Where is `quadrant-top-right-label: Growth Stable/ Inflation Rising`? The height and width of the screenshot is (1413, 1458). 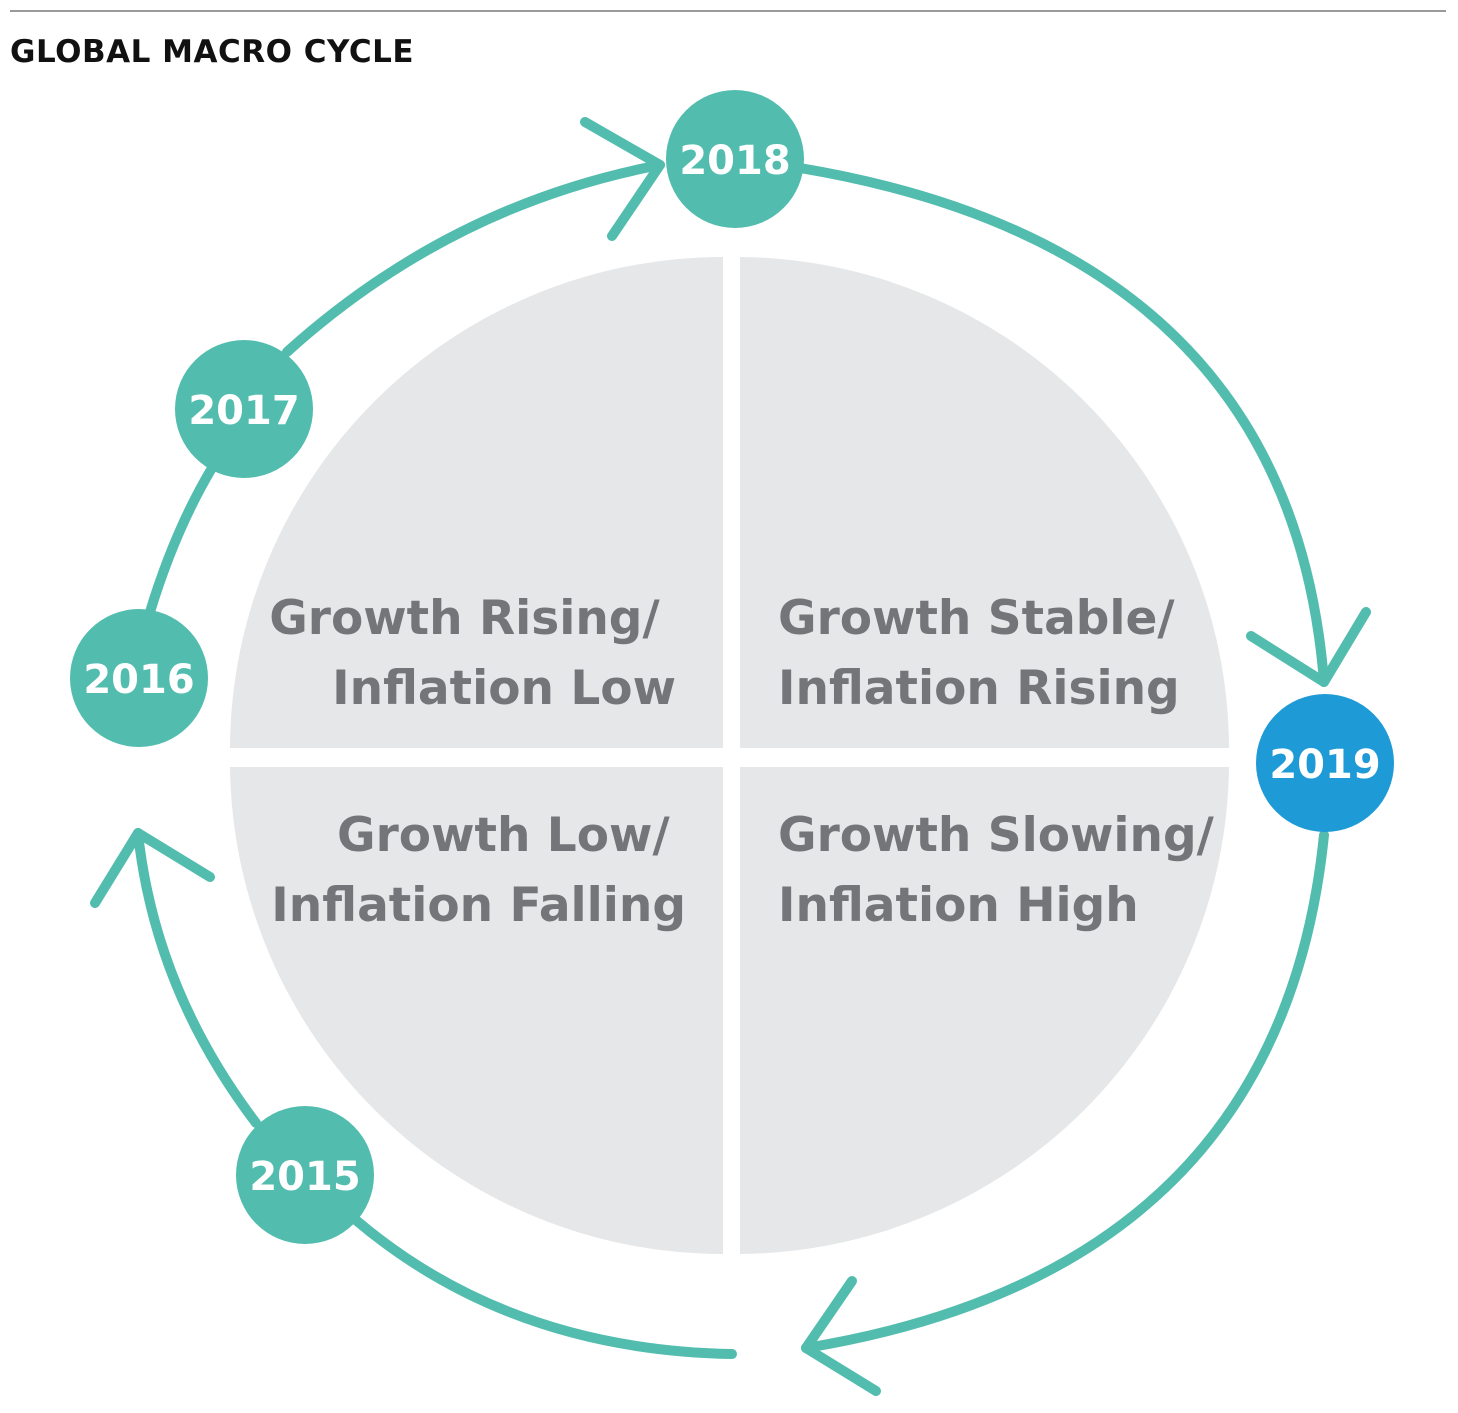 quadrant-top-right-label: Growth Stable/ Inflation Rising is located at coordinates (984, 653).